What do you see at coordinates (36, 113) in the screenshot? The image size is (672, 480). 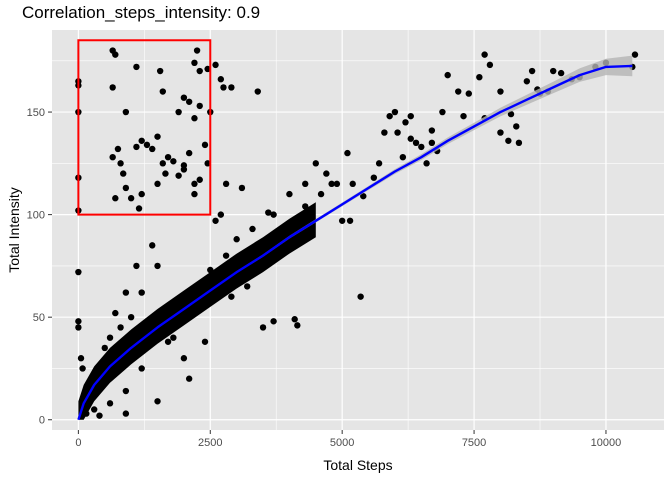 I see `y-tick-label: 150` at bounding box center [36, 113].